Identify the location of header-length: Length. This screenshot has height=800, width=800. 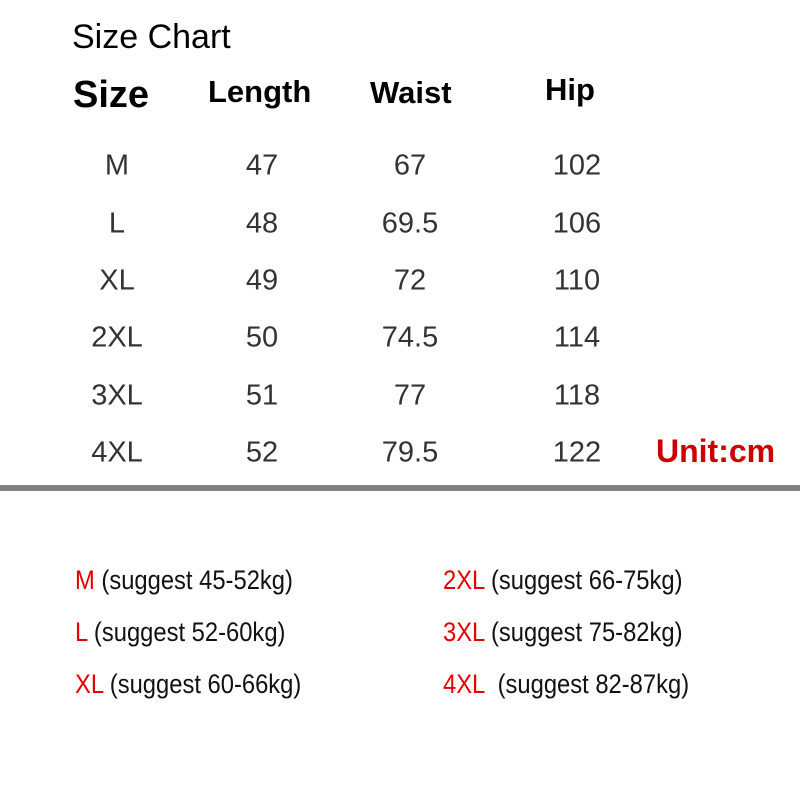
(260, 91).